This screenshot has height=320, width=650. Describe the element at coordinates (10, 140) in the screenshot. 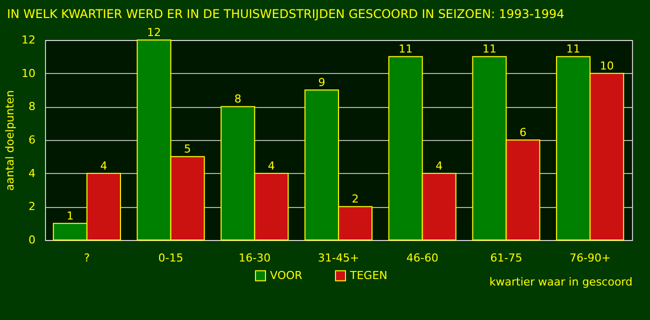

I see `y-axis-title: aantal doelpunten` at that location.